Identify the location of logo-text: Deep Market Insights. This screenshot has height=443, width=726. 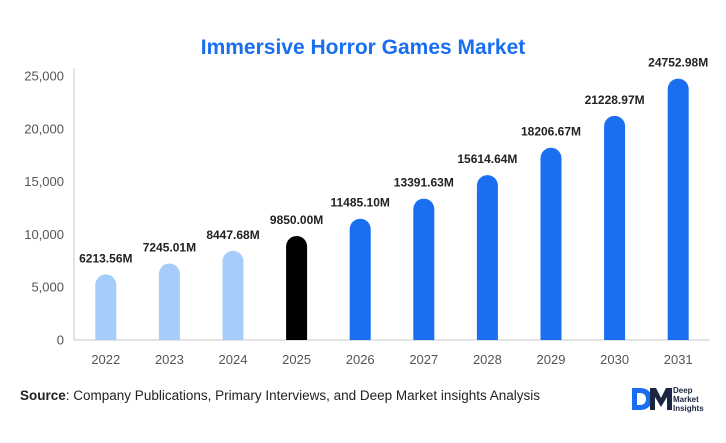
(688, 399).